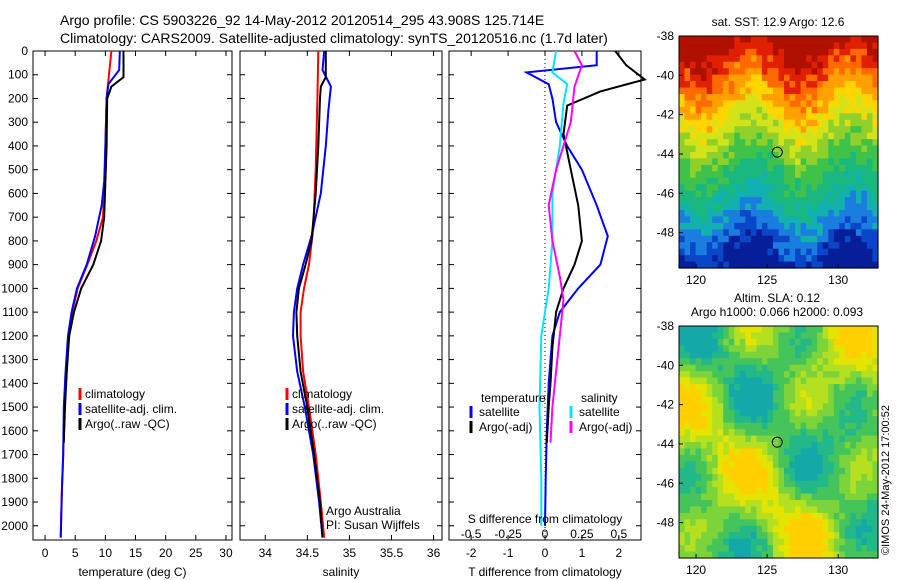  I want to click on x-tick-label: 0, so click(545, 553).